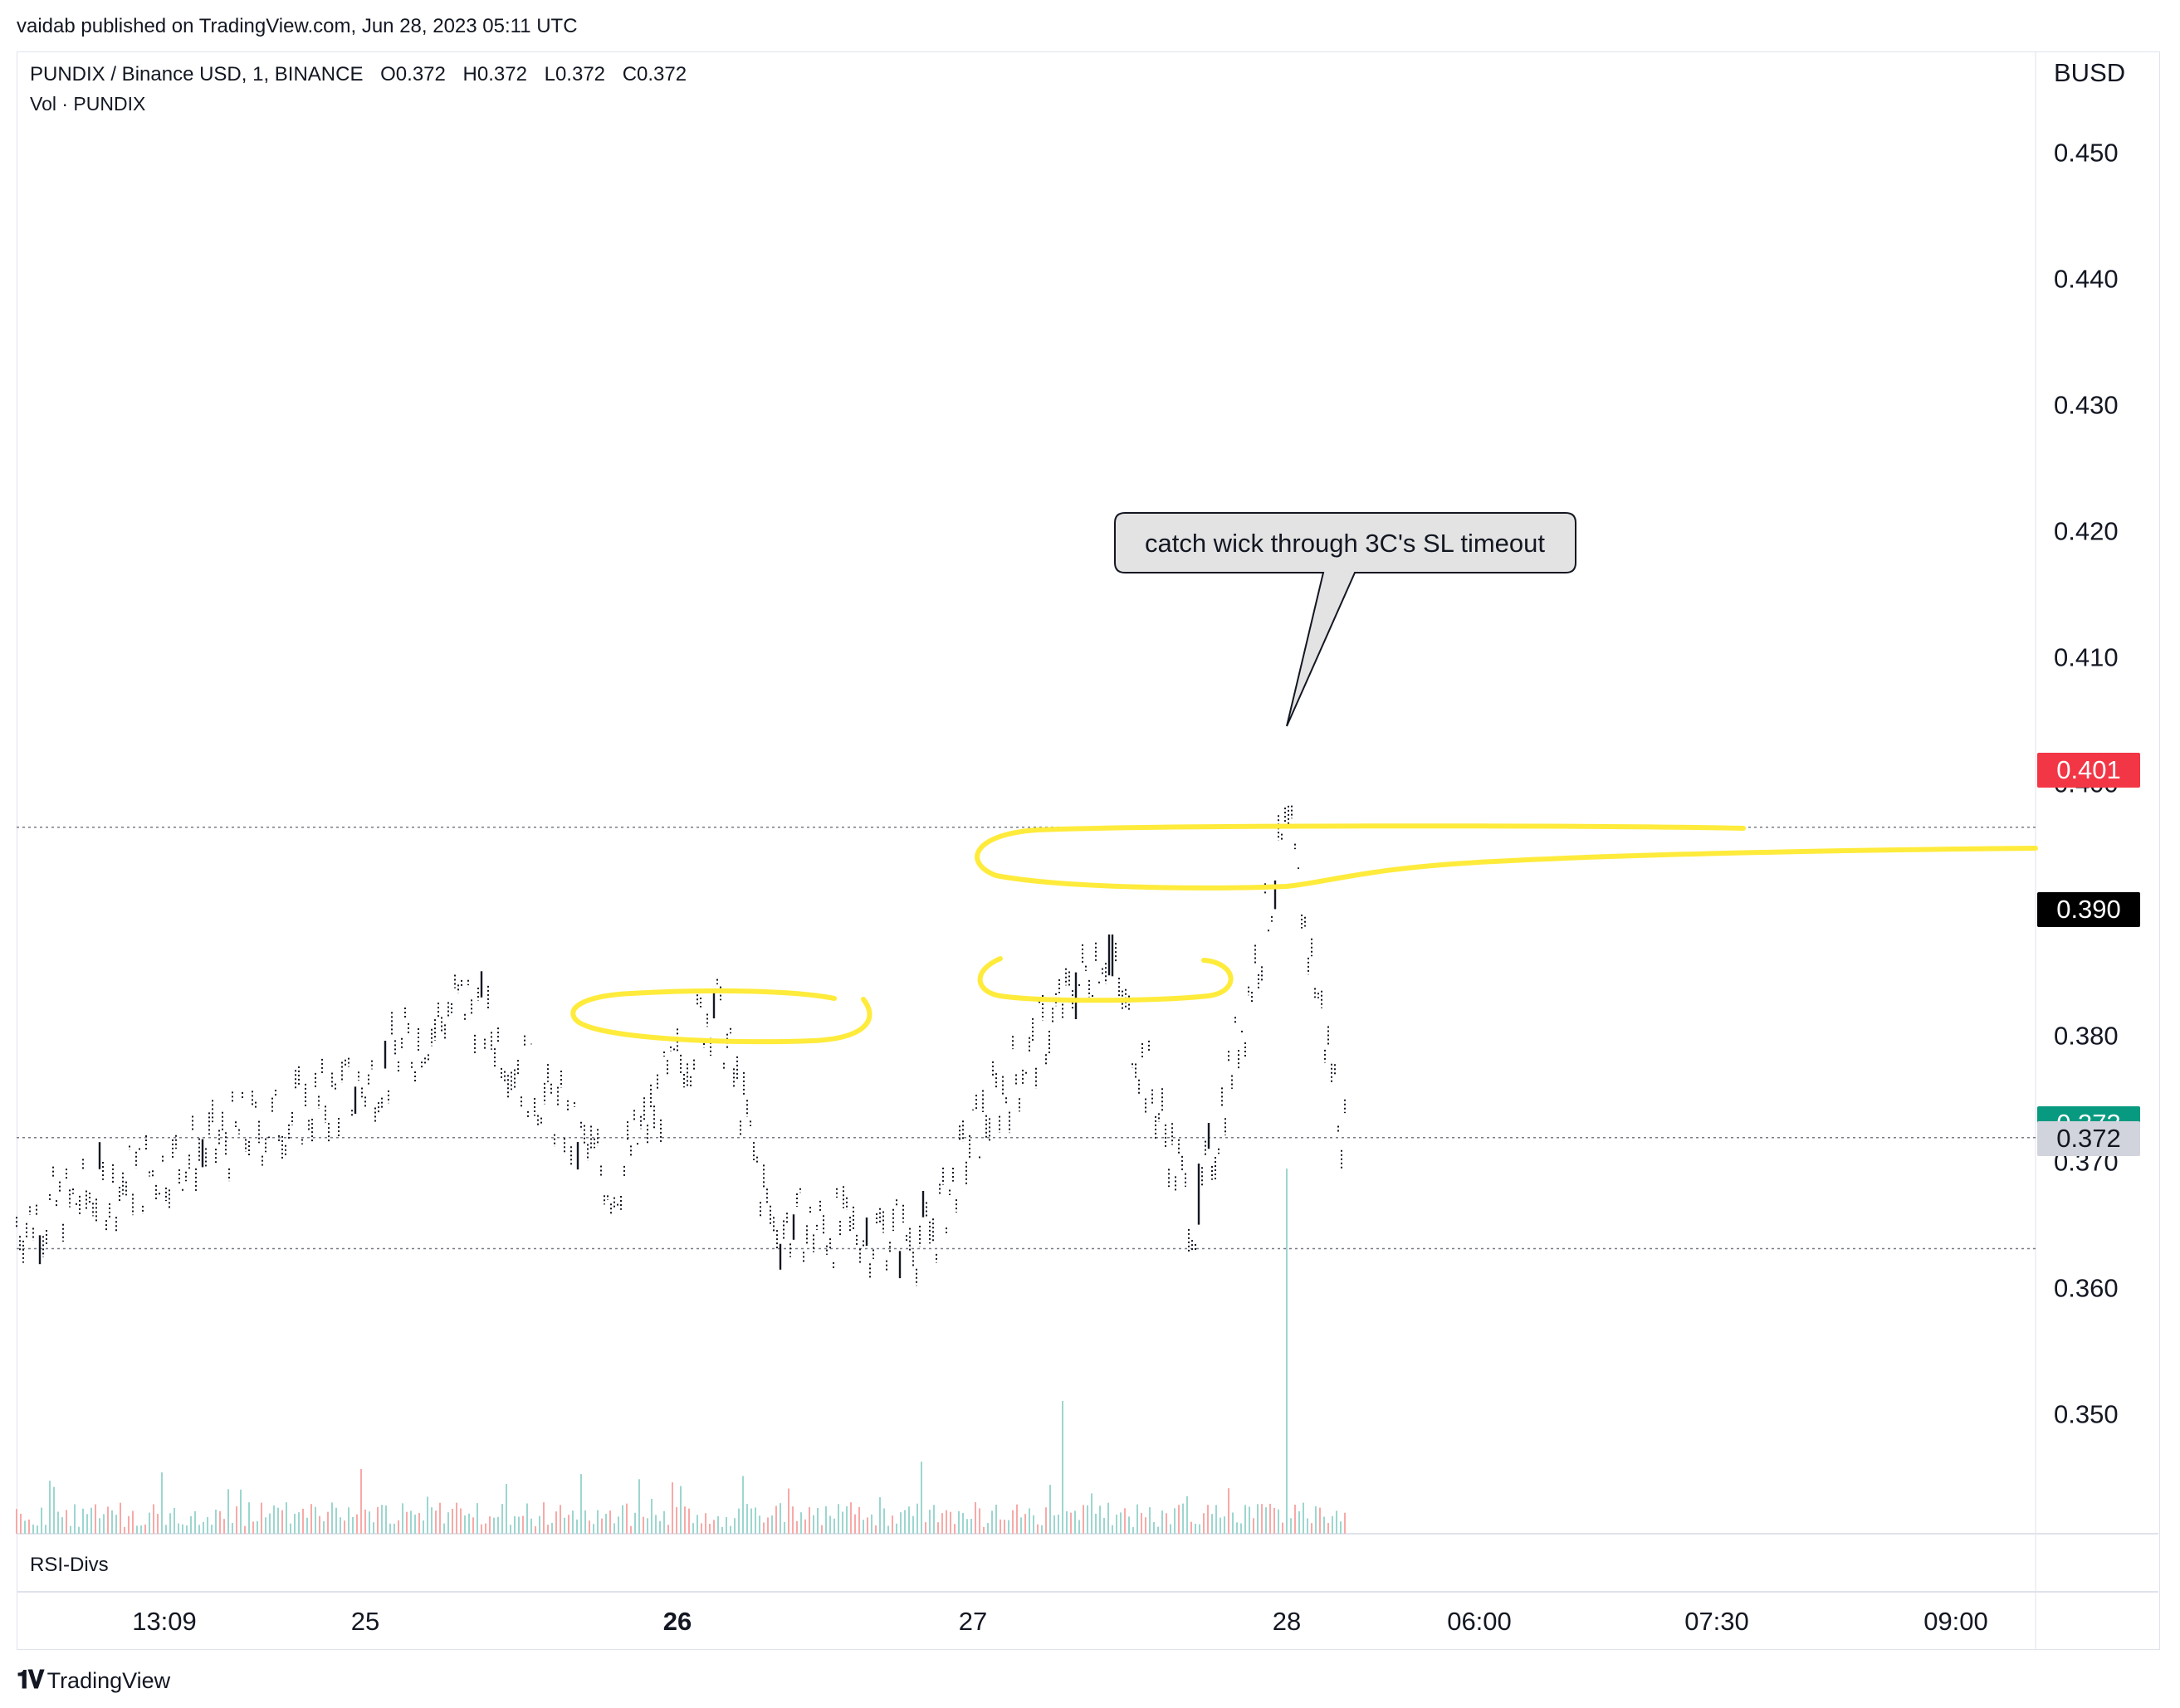 The width and height of the screenshot is (2180, 1708). What do you see at coordinates (108, 1680) in the screenshot?
I see `tradingview-logo-text: TradingView` at bounding box center [108, 1680].